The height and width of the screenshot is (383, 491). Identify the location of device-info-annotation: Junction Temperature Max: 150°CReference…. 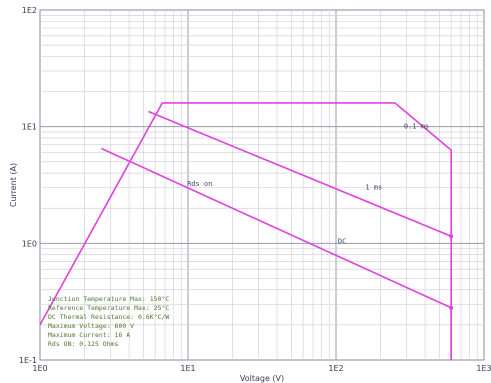
(108, 321).